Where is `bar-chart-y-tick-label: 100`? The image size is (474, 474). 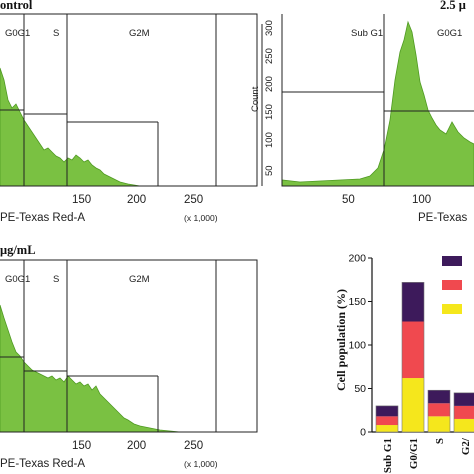 bar-chart-y-tick-label: 100 is located at coordinates (357, 346).